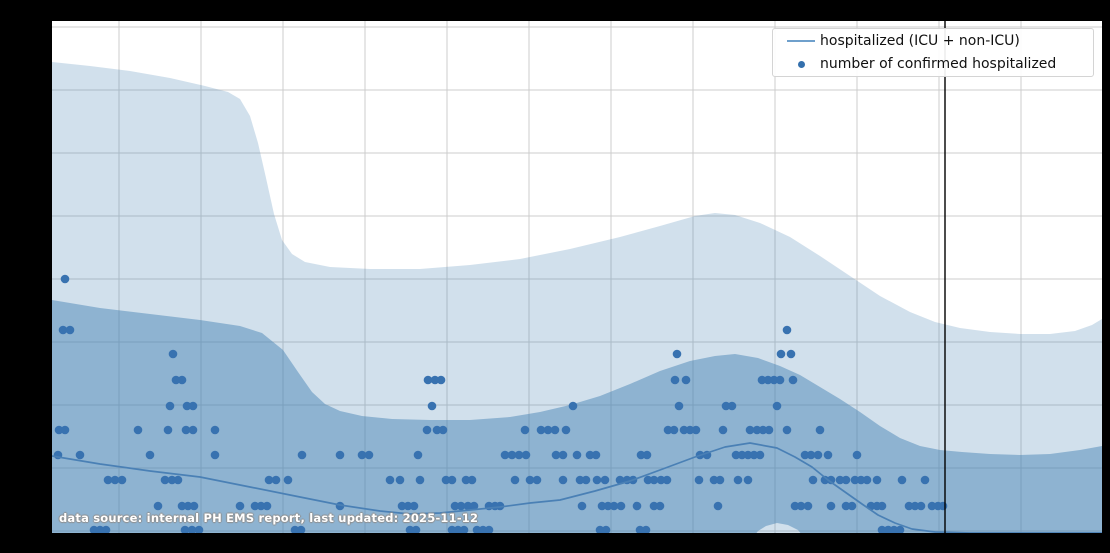  What do you see at coordinates (932, 64) in the screenshot?
I see `legend-item-confirmed: number of confirmed hospitalized` at bounding box center [932, 64].